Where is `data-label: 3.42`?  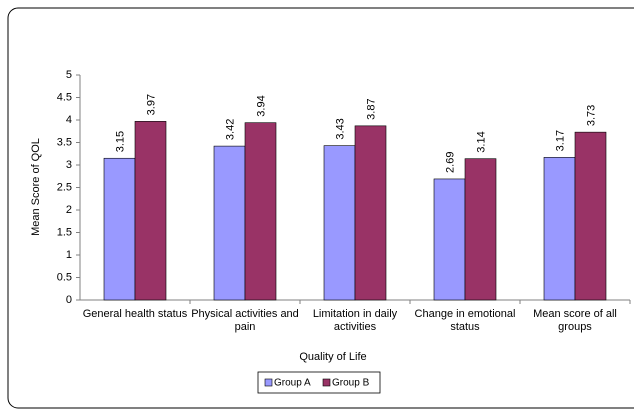 data-label: 3.42 is located at coordinates (231, 129).